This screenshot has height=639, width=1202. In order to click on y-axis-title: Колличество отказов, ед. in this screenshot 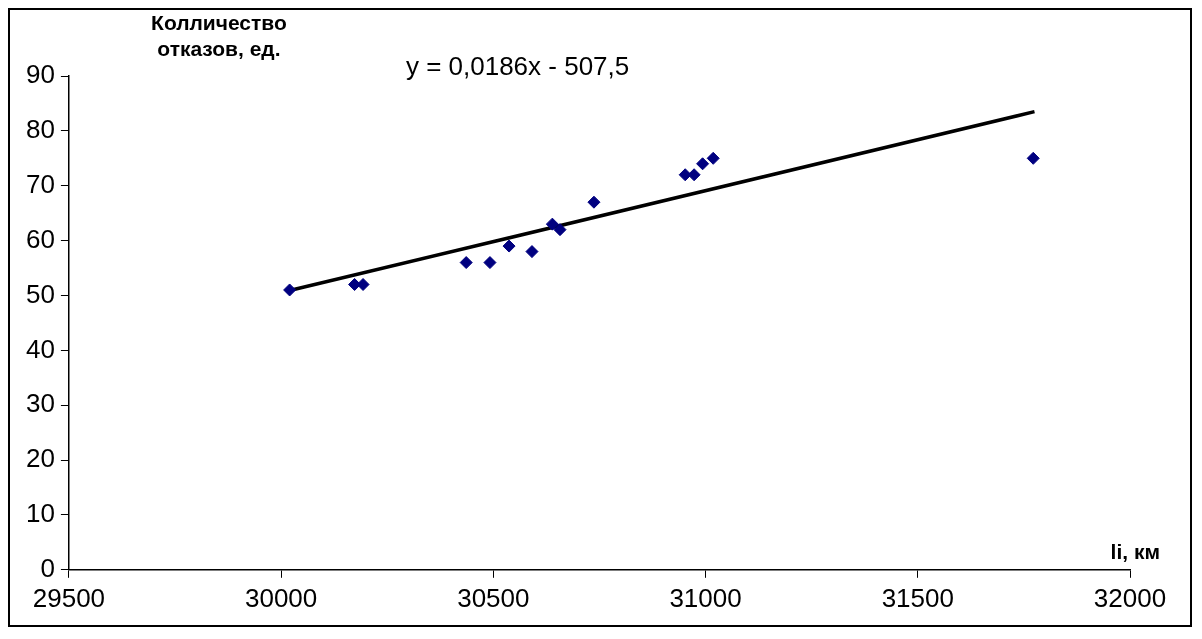, I will do `click(219, 36)`.